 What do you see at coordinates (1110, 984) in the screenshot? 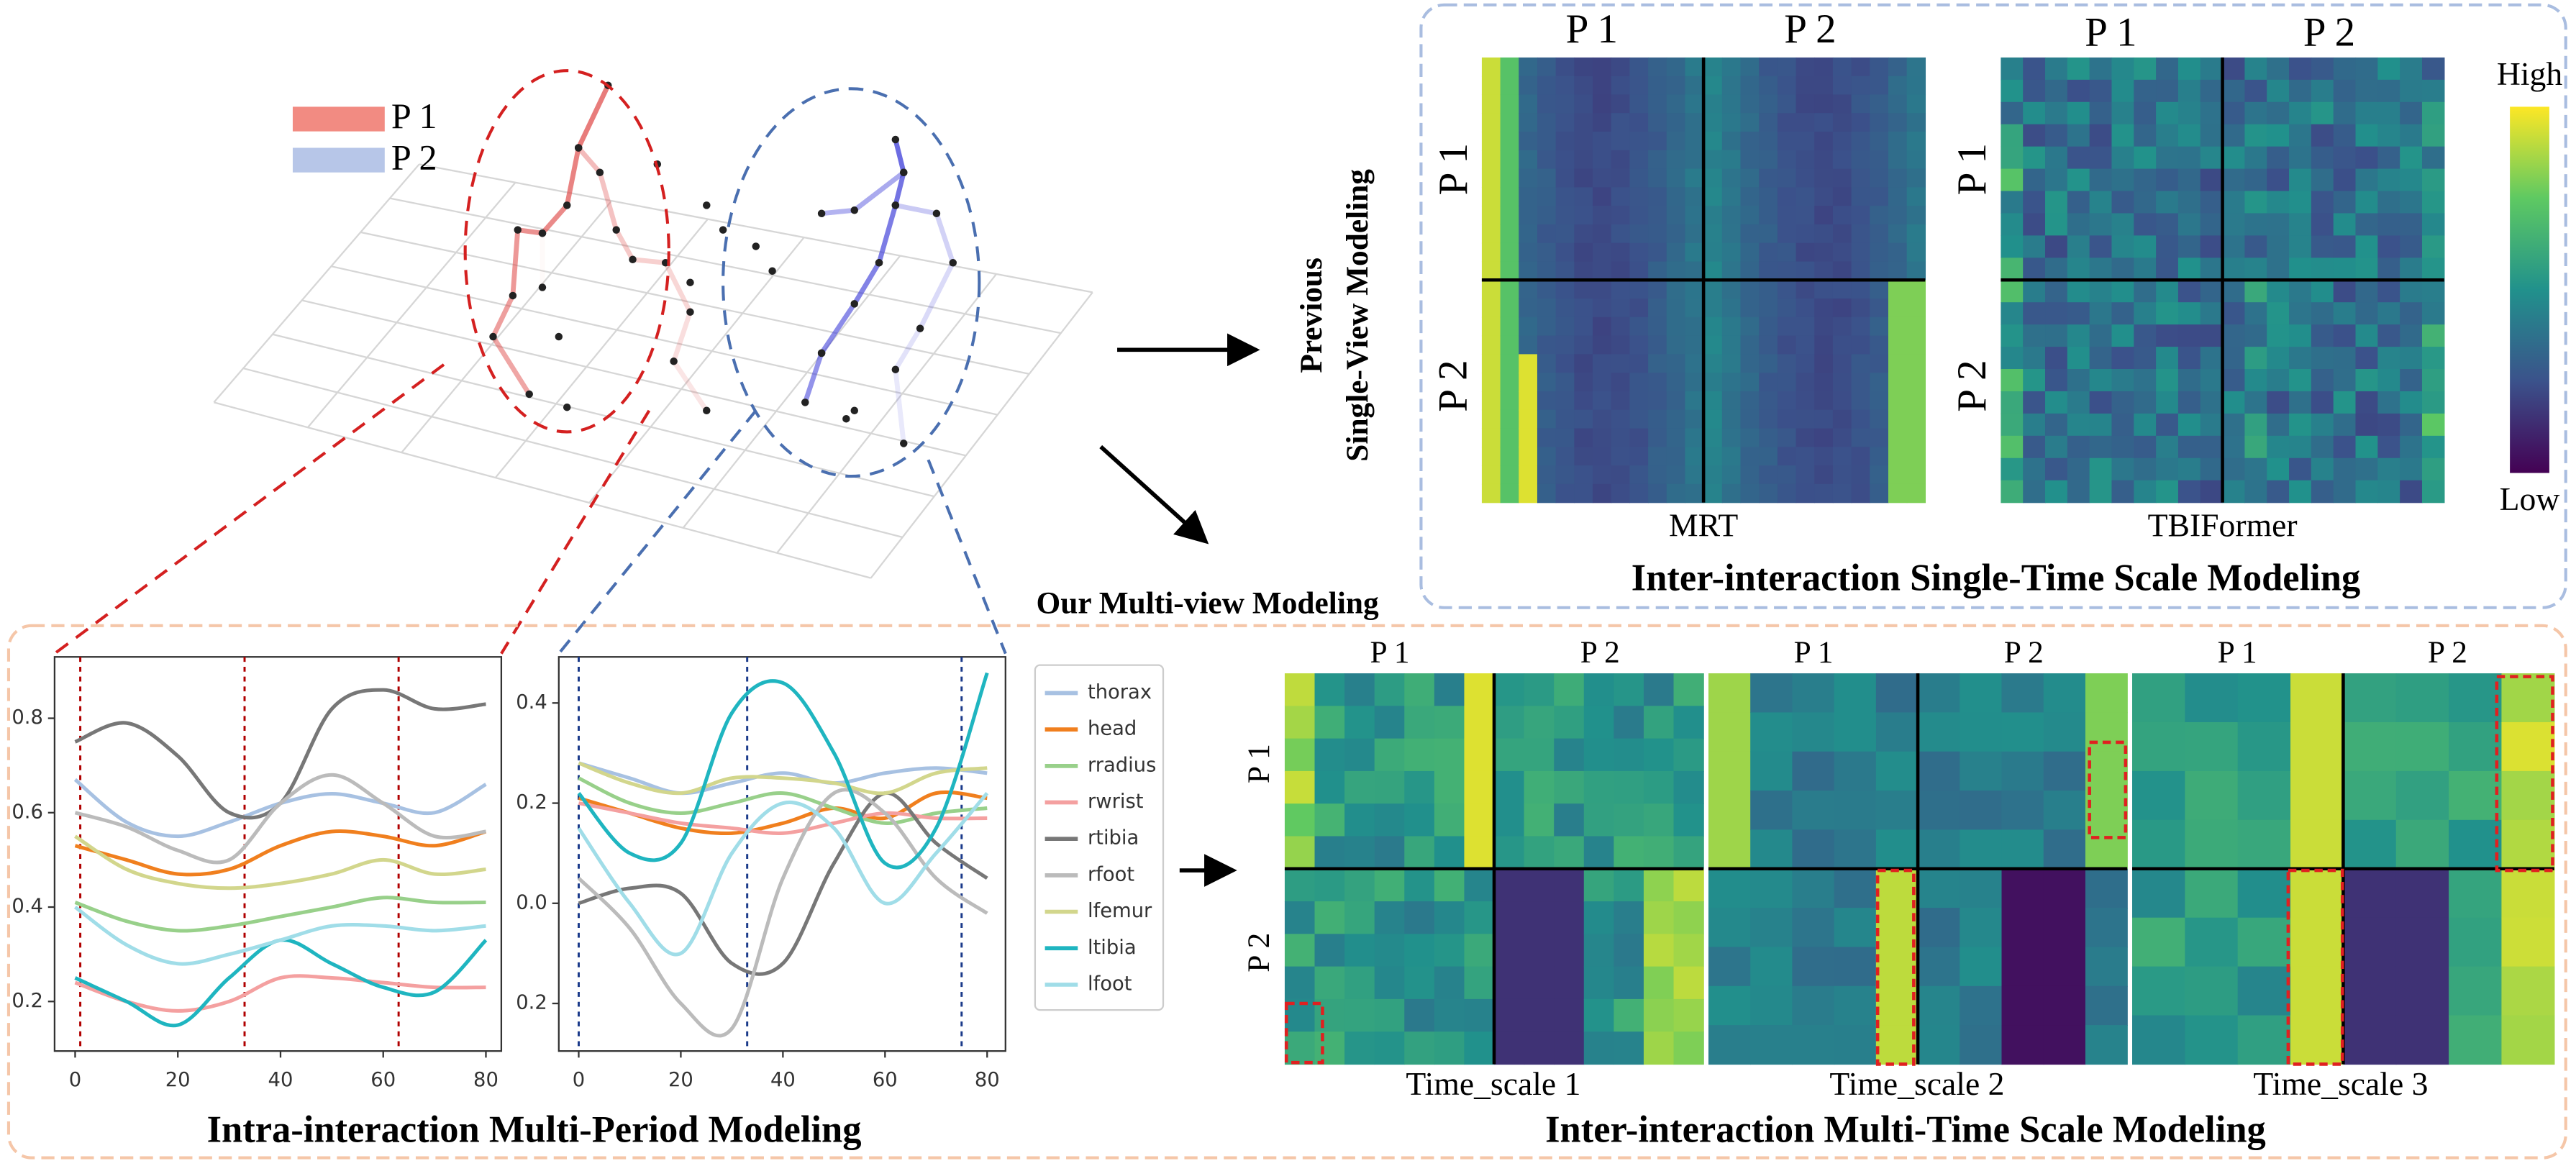
I see `legend-label: lfoot` at bounding box center [1110, 984].